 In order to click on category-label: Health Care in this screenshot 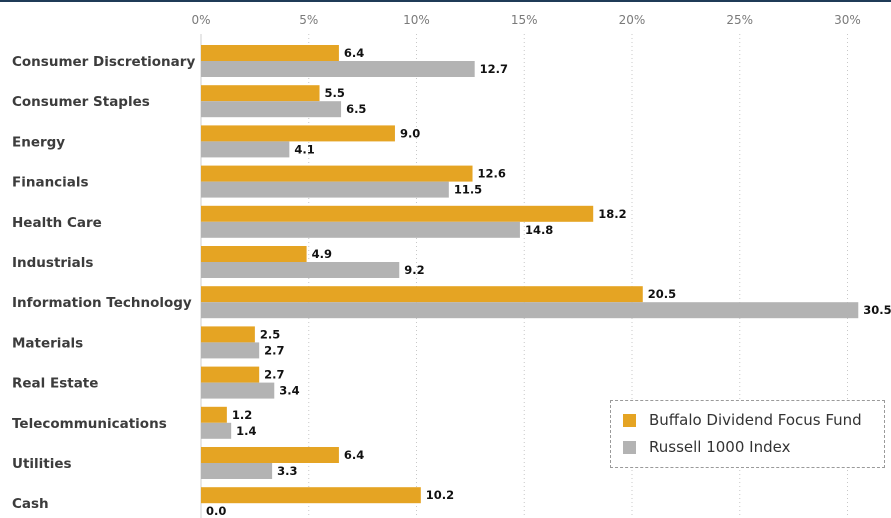, I will do `click(57, 223)`.